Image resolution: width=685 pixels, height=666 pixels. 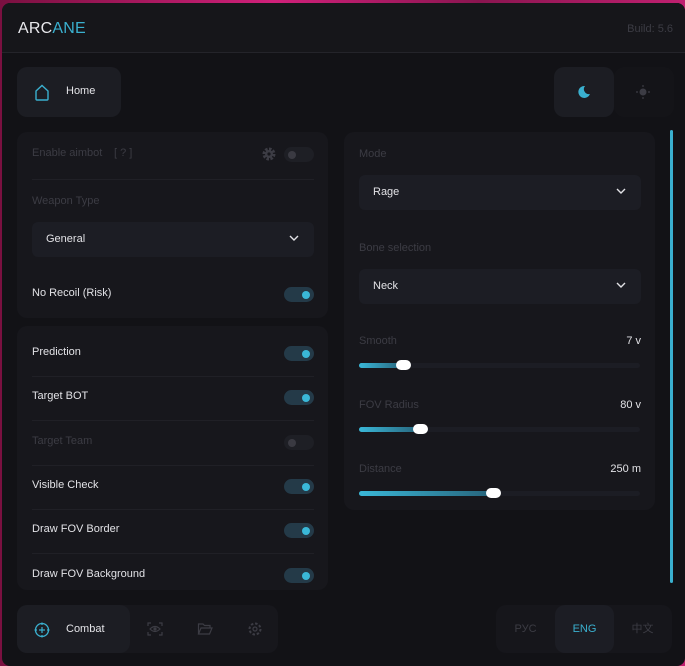 What do you see at coordinates (299, 353) in the screenshot?
I see `prediction-toggle` at bounding box center [299, 353].